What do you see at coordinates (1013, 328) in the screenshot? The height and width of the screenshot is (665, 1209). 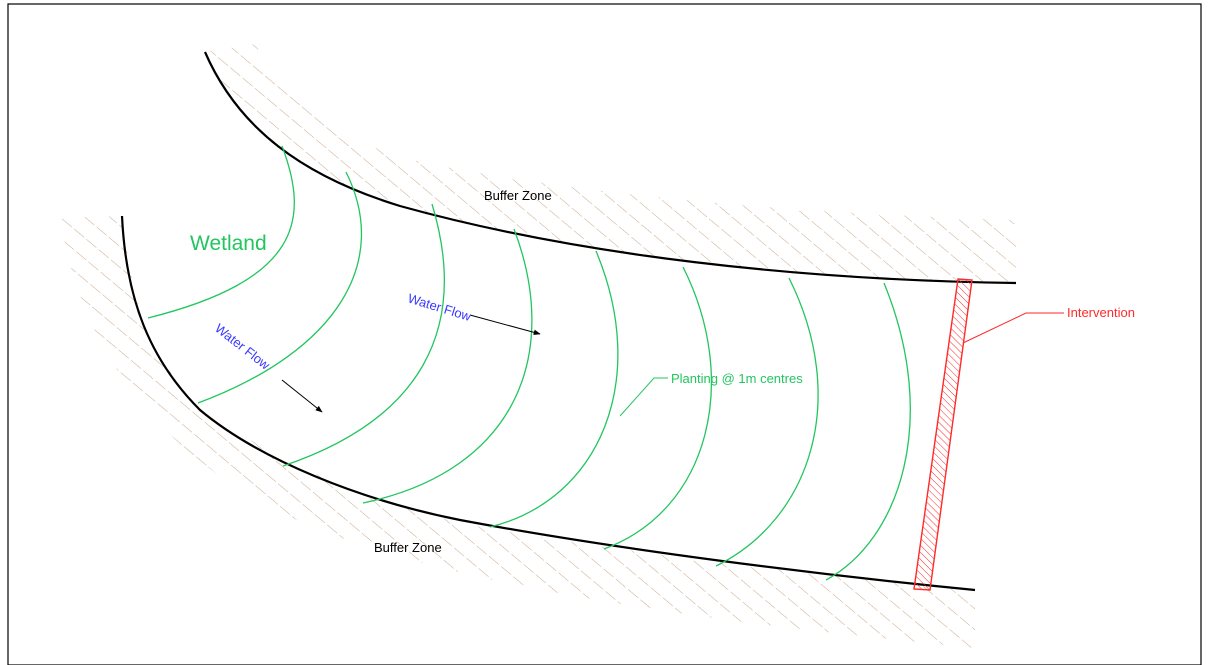 I see `intervention-leader` at bounding box center [1013, 328].